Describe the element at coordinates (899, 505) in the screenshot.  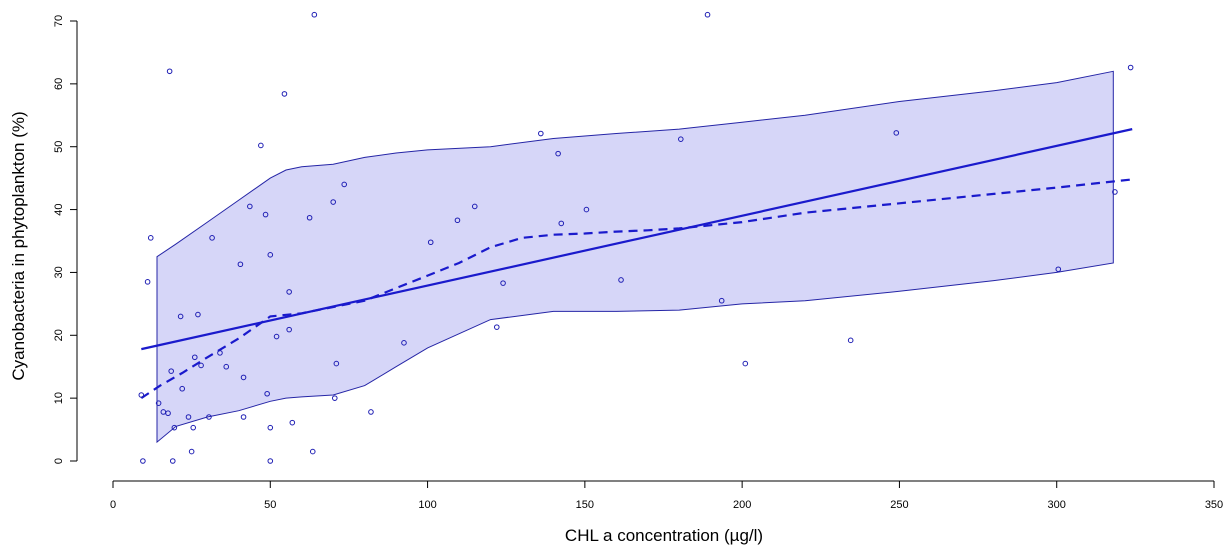
I see `x-tick-label: 250` at that location.